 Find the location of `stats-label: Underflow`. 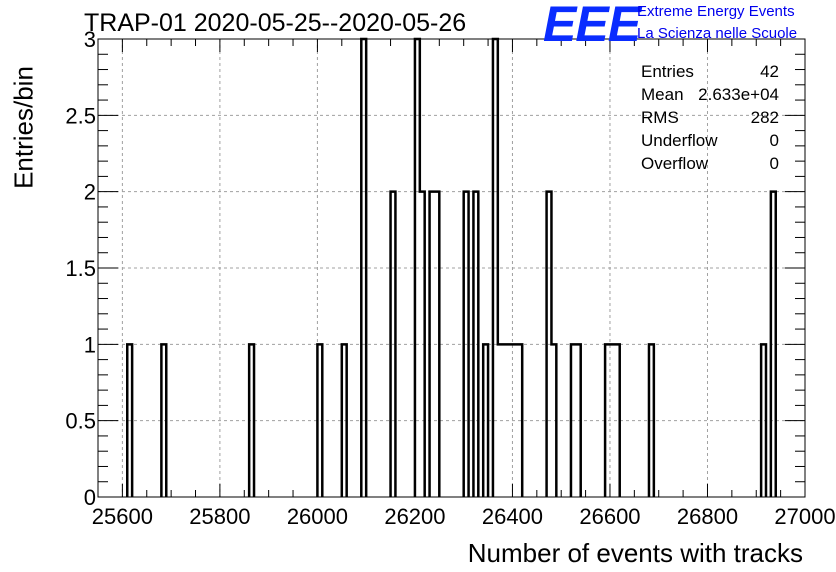

stats-label: Underflow is located at coordinates (679, 140).